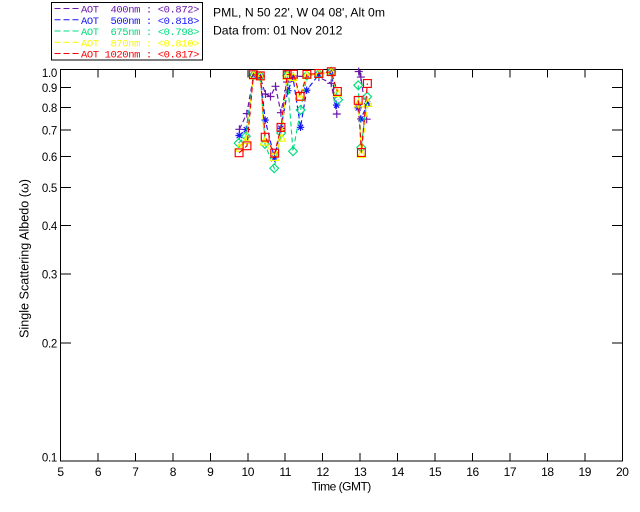 This screenshot has width=640, height=512. I want to click on svg-text: 0.2, so click(49, 345).